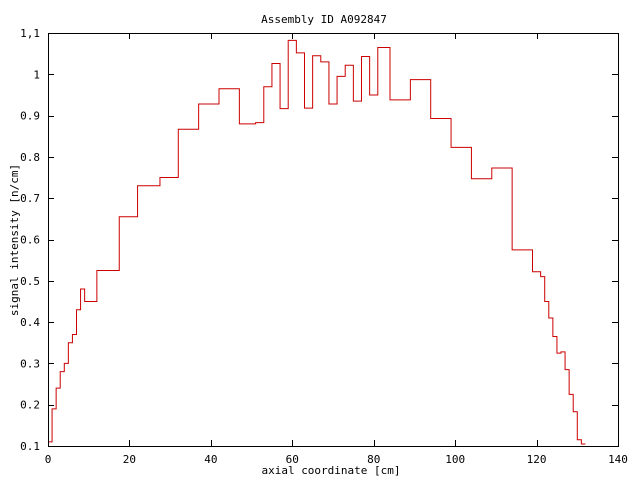 The height and width of the screenshot is (480, 640). What do you see at coordinates (210, 459) in the screenshot?
I see `x-tick-label: 40` at bounding box center [210, 459].